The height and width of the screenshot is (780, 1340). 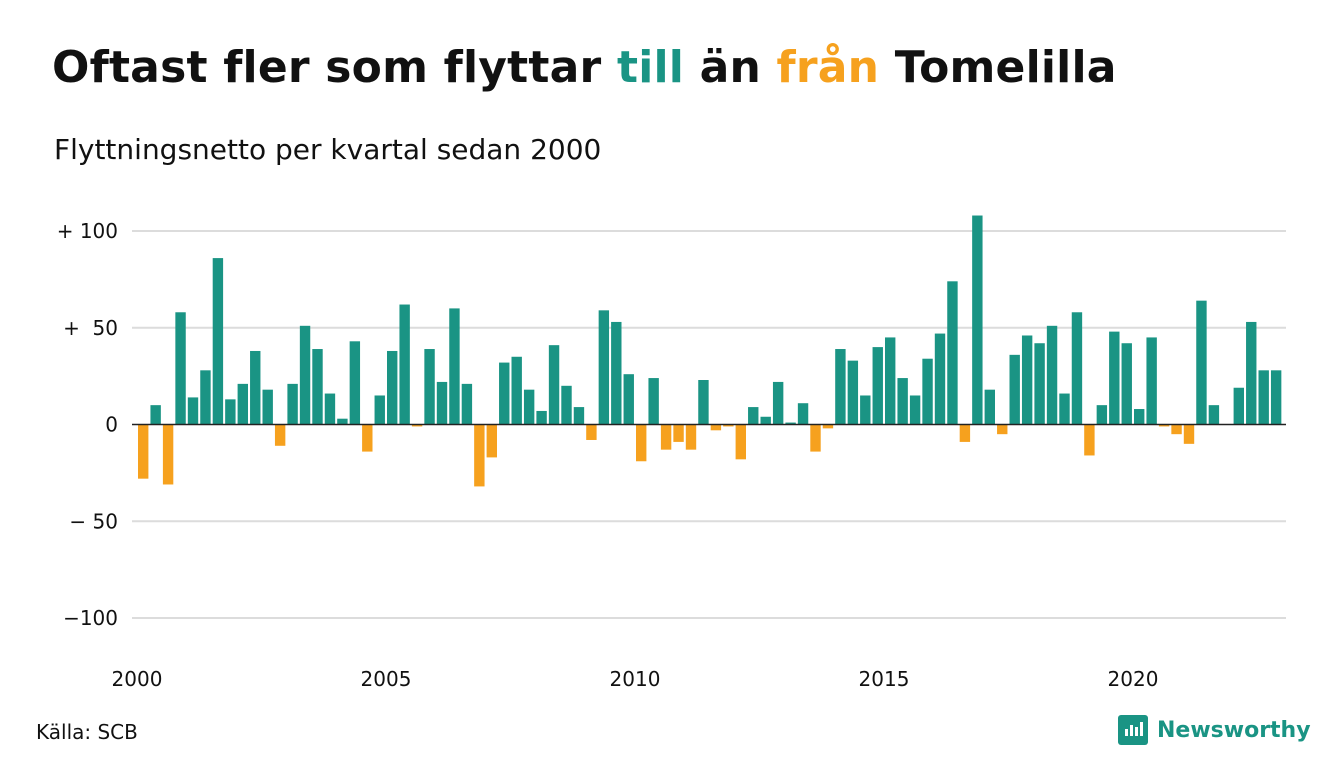 I want to click on chart-subtitle: Flyttningsnetto per kvartal sedan 2000, so click(x=328, y=149).